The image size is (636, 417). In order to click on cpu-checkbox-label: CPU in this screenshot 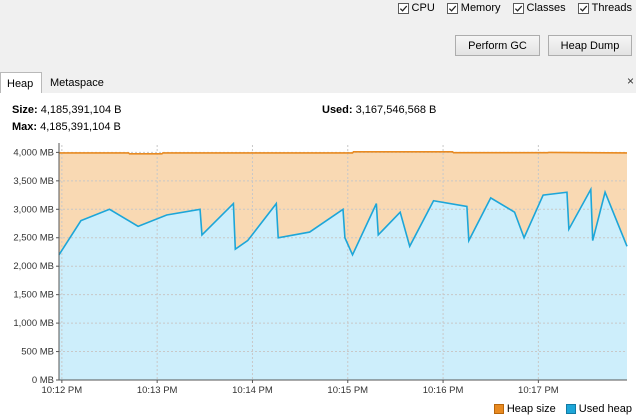, I will do `click(423, 8)`.